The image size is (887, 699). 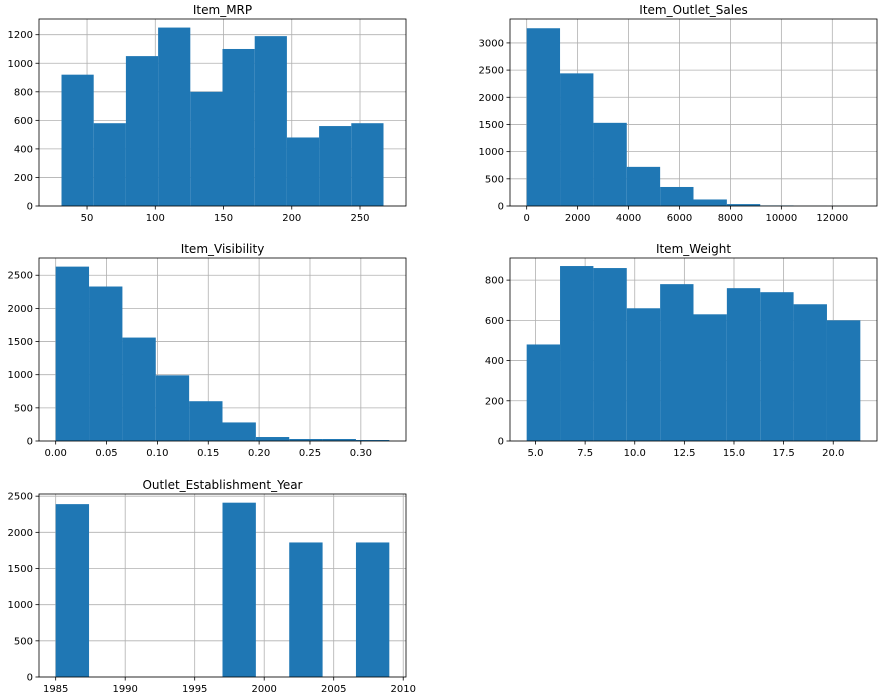 I want to click on chart2-title: Item_Outlet_Sales, so click(x=693, y=10).